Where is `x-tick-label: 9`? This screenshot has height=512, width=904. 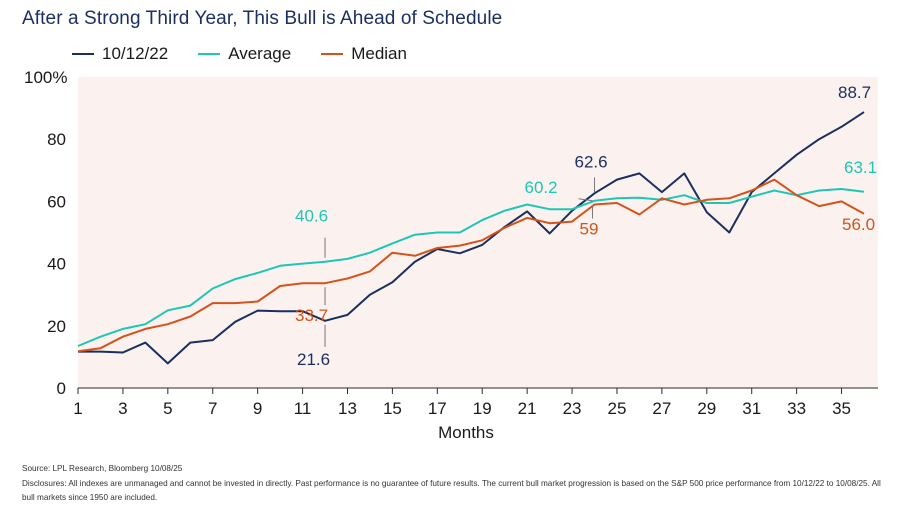 x-tick-label: 9 is located at coordinates (257, 408).